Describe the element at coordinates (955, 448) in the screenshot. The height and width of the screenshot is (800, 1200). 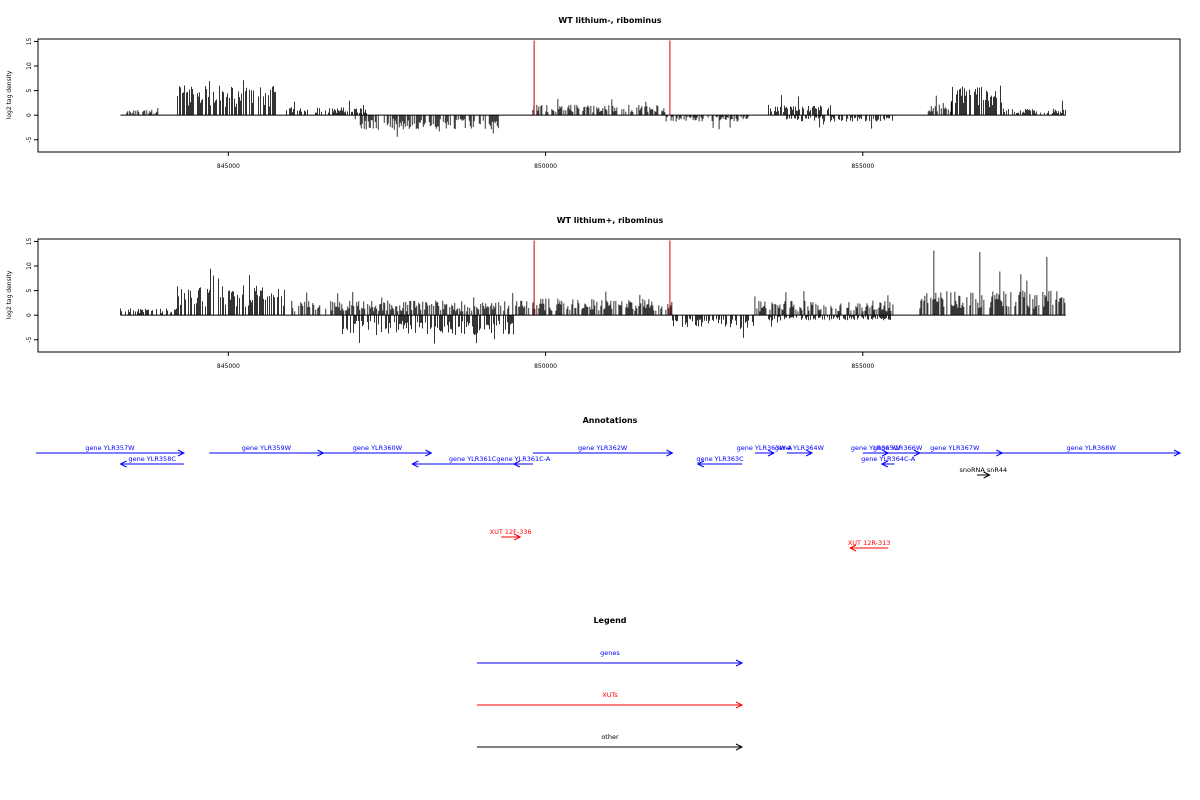
I see `feature-label: gene YLR367W` at that location.